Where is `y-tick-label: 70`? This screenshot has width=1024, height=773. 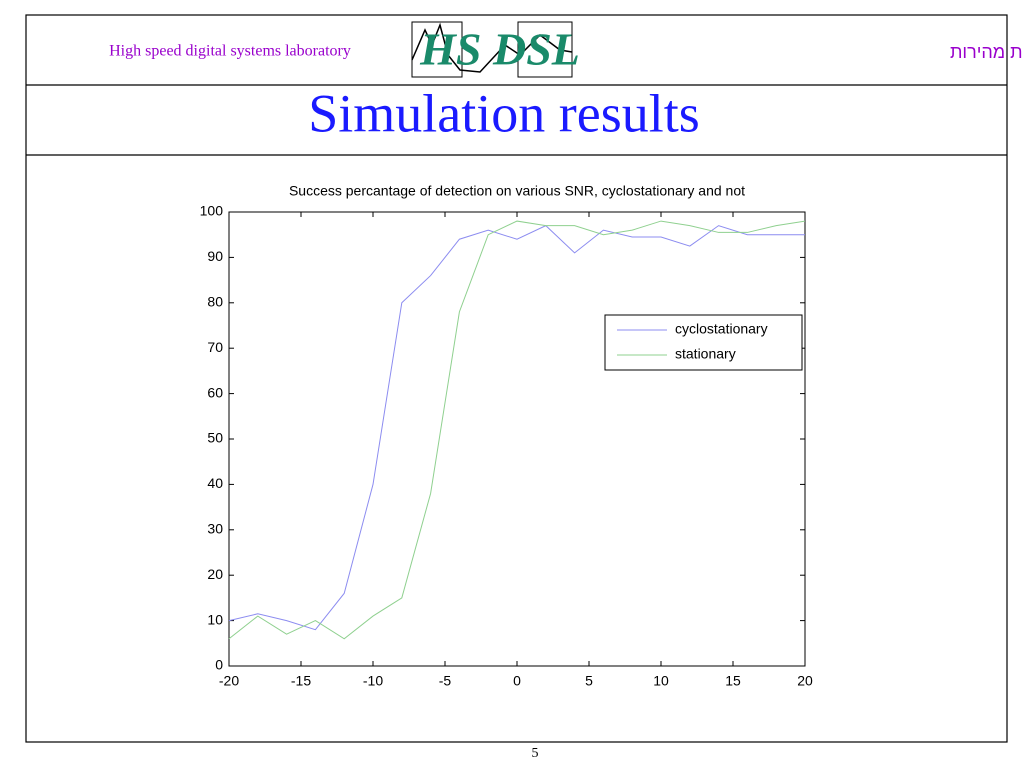 y-tick-label: 70 is located at coordinates (215, 347).